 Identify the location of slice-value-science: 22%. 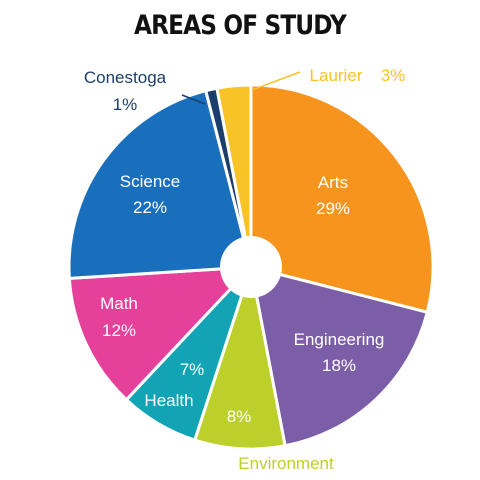
(150, 207).